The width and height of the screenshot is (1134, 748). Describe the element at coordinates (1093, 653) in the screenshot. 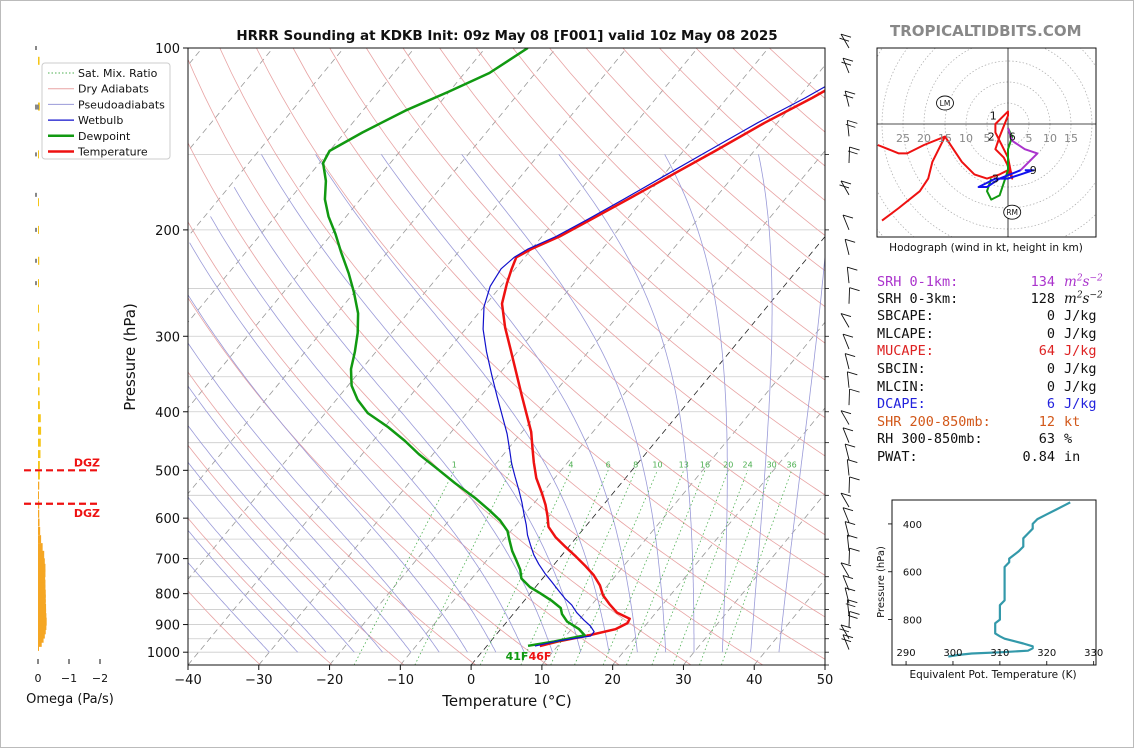

I see `theta-e-x-tick-label: 330` at that location.